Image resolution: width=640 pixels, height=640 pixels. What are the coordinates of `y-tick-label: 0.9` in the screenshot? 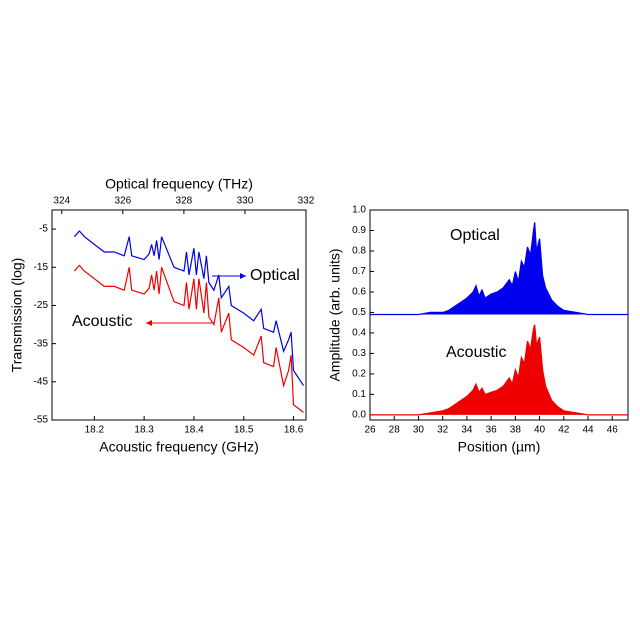 It's located at (359, 230).